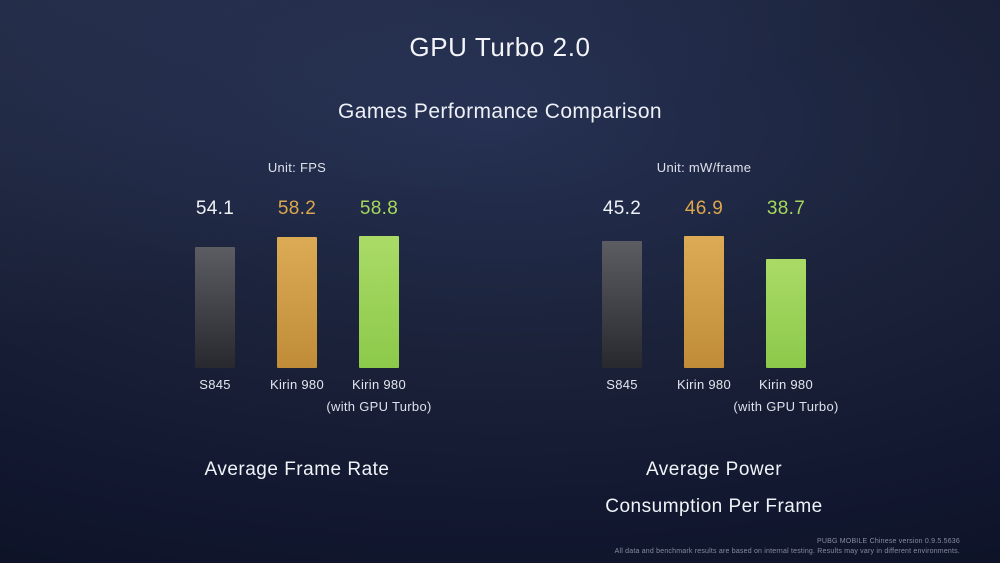 The image size is (1000, 563). I want to click on value-label-kirin980: 58.2, so click(297, 208).